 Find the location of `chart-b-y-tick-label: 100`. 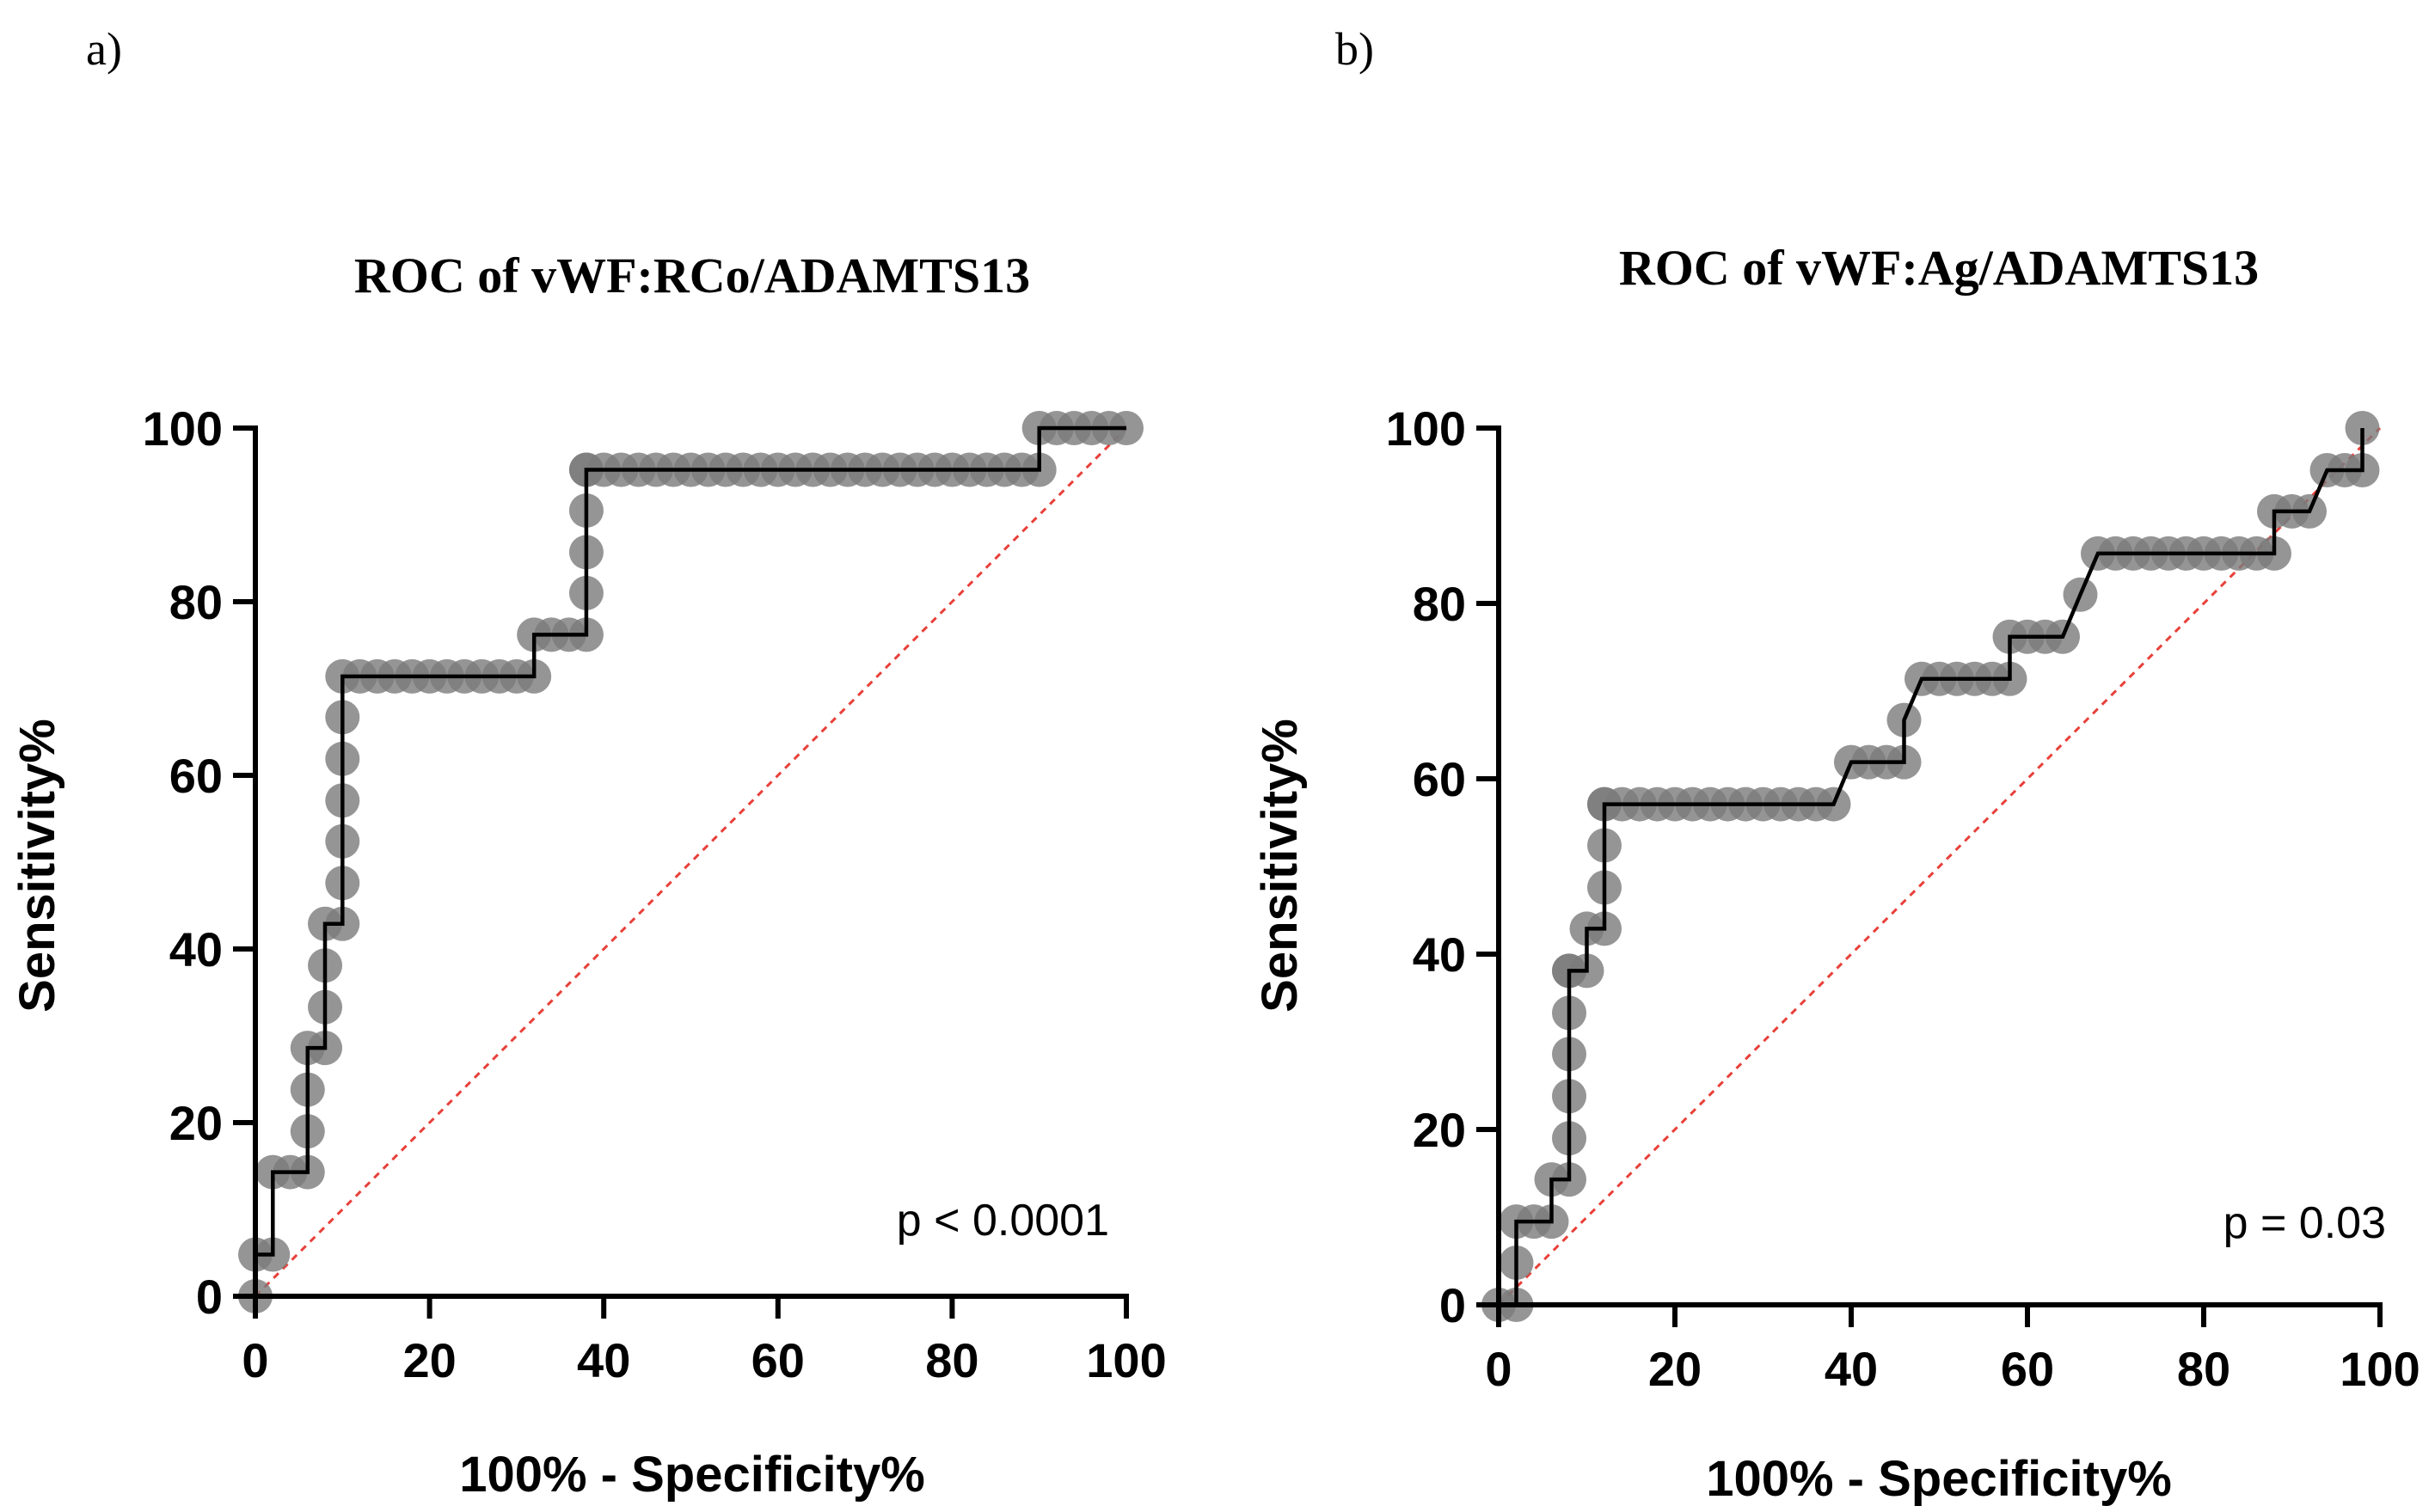

chart-b-y-tick-label: 100 is located at coordinates (1426, 428).